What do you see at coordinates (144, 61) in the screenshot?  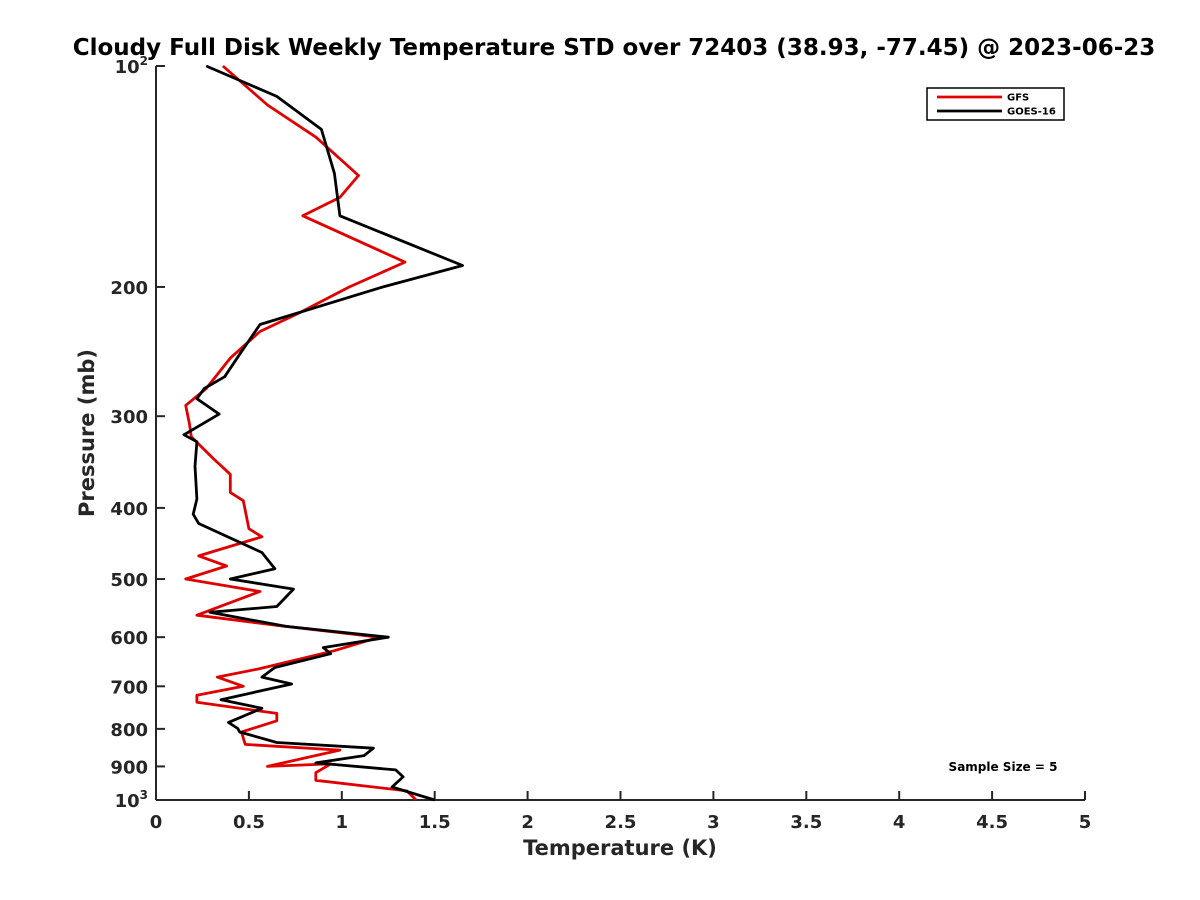 I see `y-tick-exponent: 2` at bounding box center [144, 61].